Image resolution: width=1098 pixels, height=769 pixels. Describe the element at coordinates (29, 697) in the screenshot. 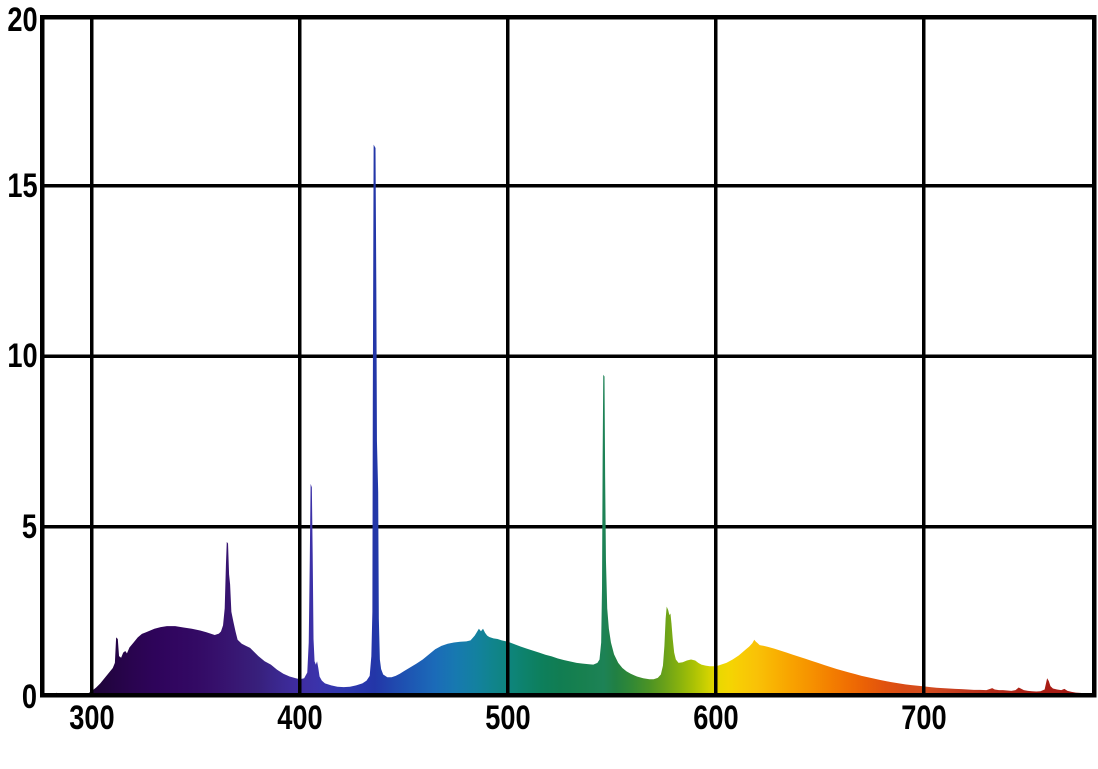

I see `y-tick-label: 0` at that location.